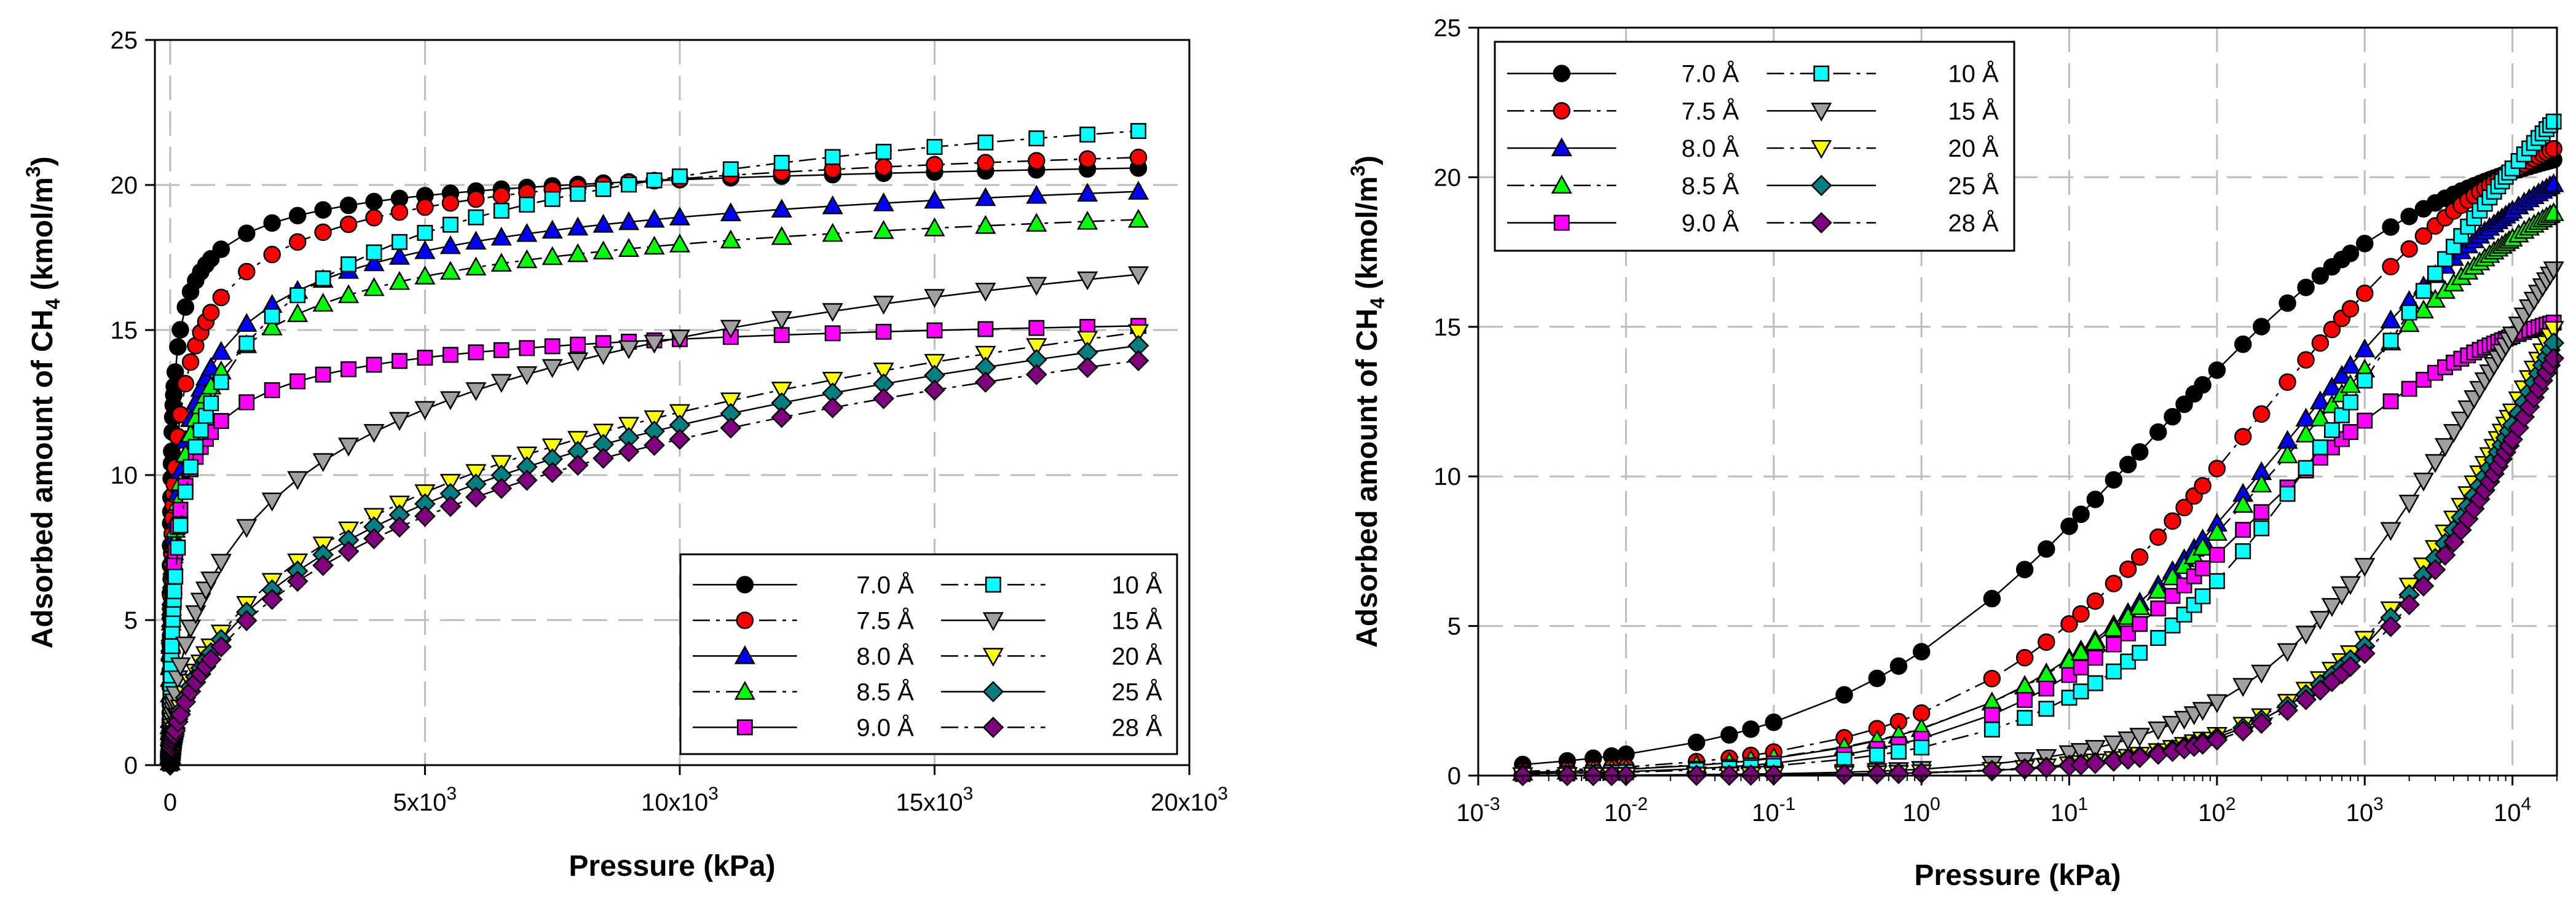  Describe the element at coordinates (885, 692) in the screenshot. I see `legend-label: 8.5 Å` at that location.